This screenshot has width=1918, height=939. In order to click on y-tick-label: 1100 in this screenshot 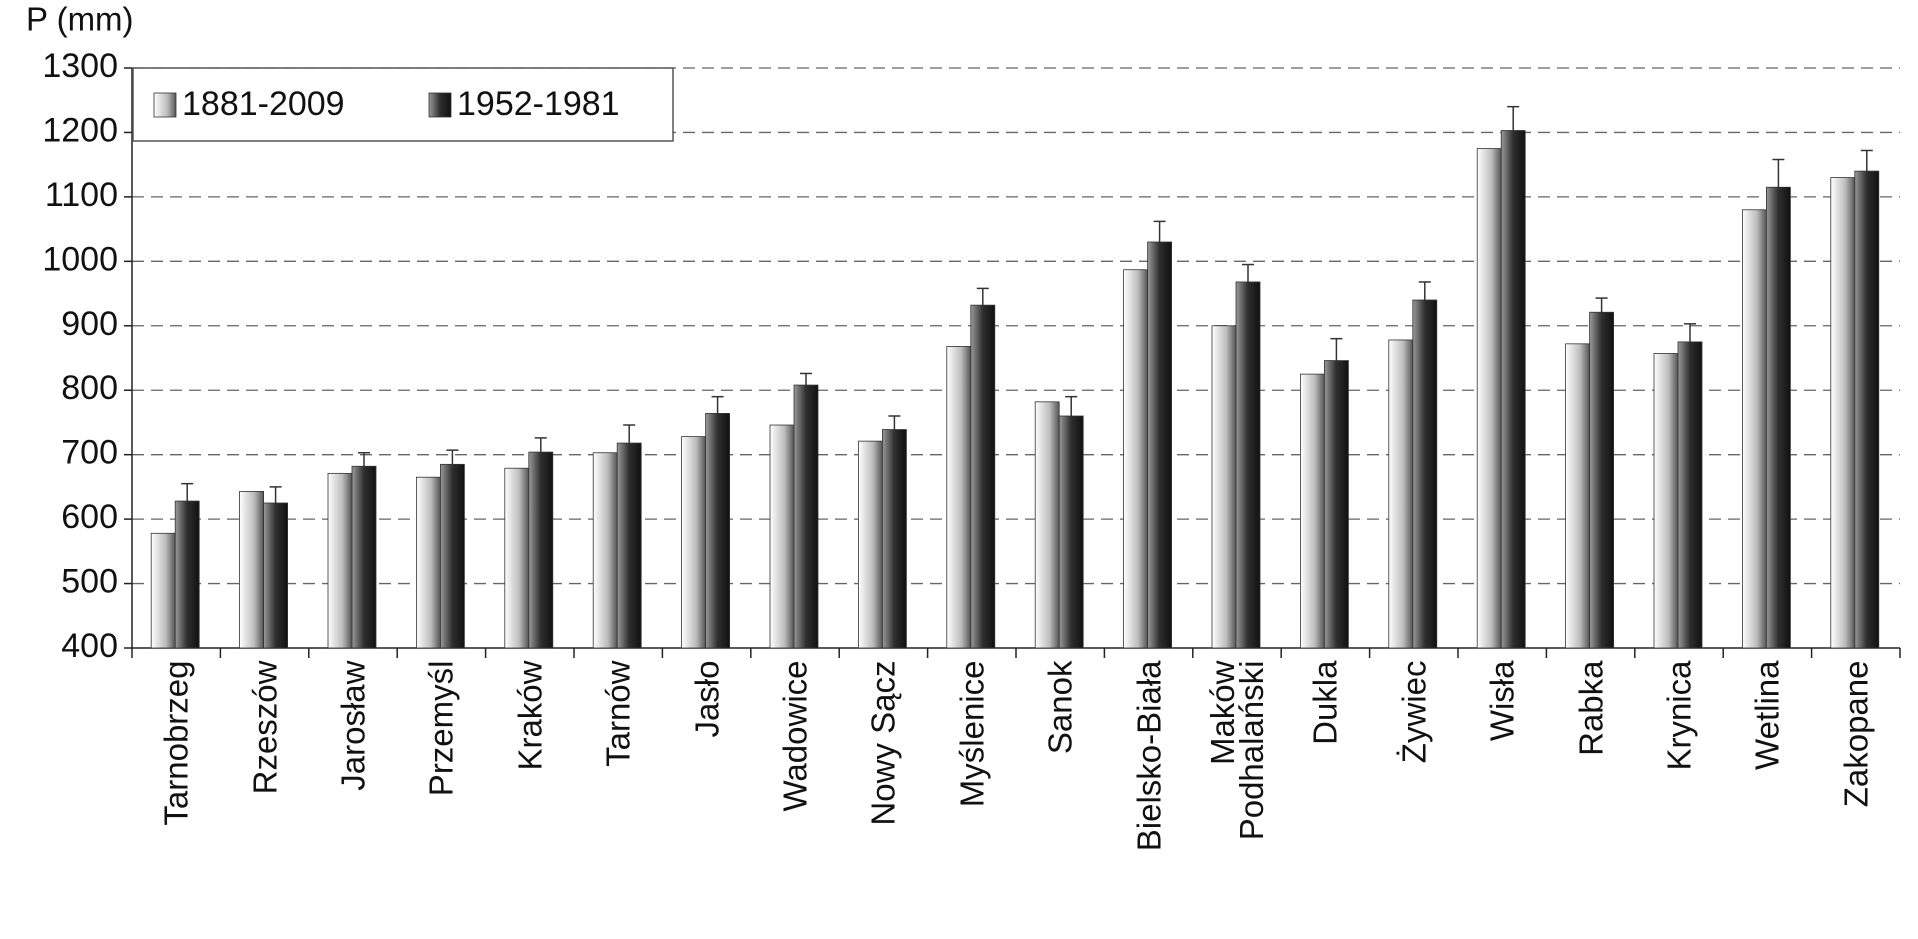, I will do `click(81, 195)`.